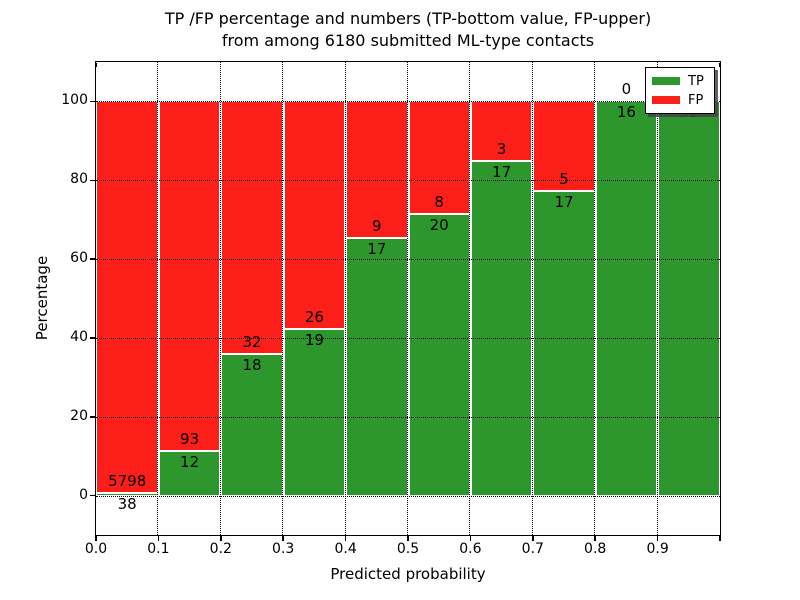 The height and width of the screenshot is (600, 800). What do you see at coordinates (74, 100) in the screenshot?
I see `y-tick-label-100: 100` at bounding box center [74, 100].